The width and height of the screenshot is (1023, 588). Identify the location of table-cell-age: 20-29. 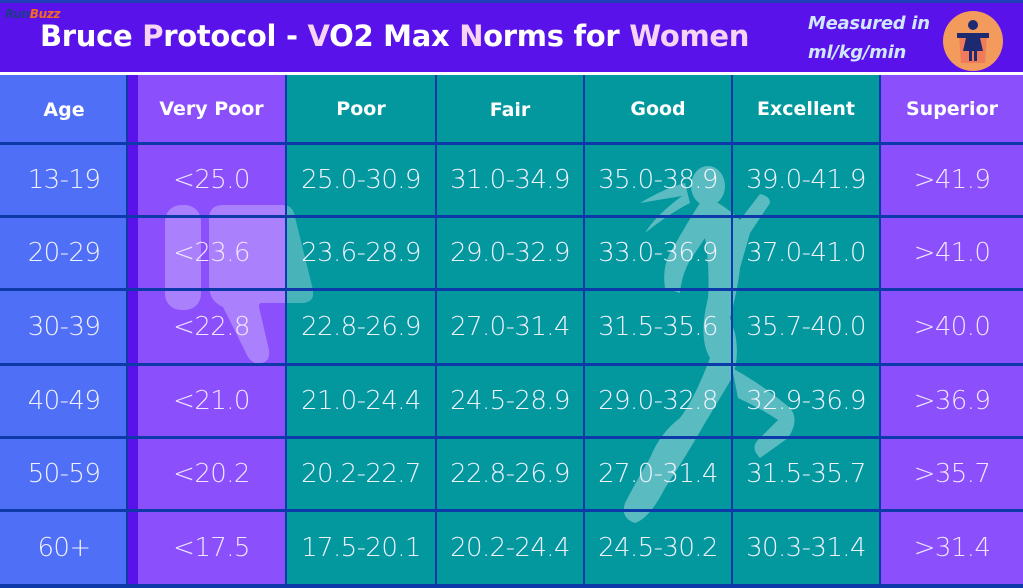
(64, 253).